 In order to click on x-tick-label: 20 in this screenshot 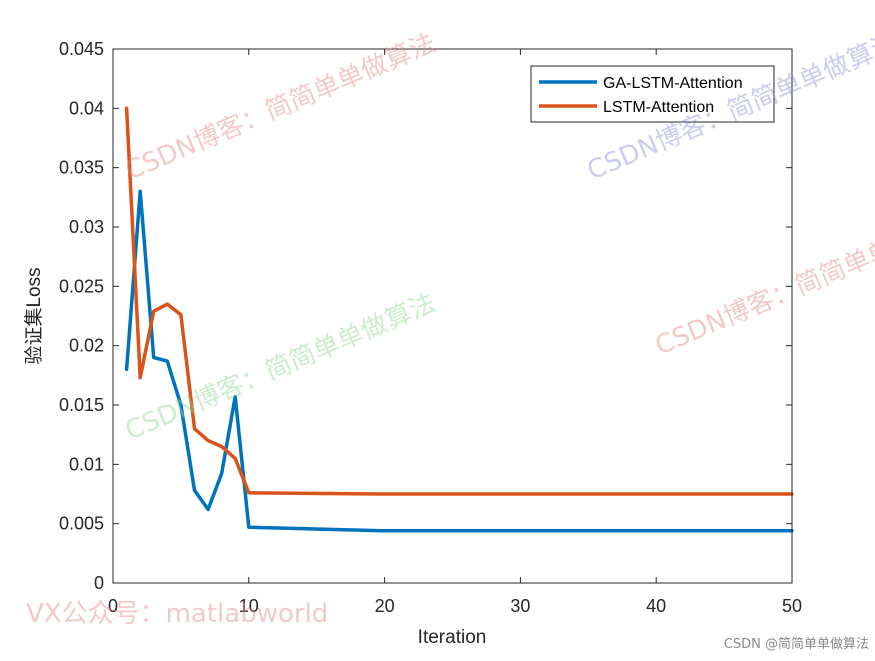, I will do `click(385, 606)`.